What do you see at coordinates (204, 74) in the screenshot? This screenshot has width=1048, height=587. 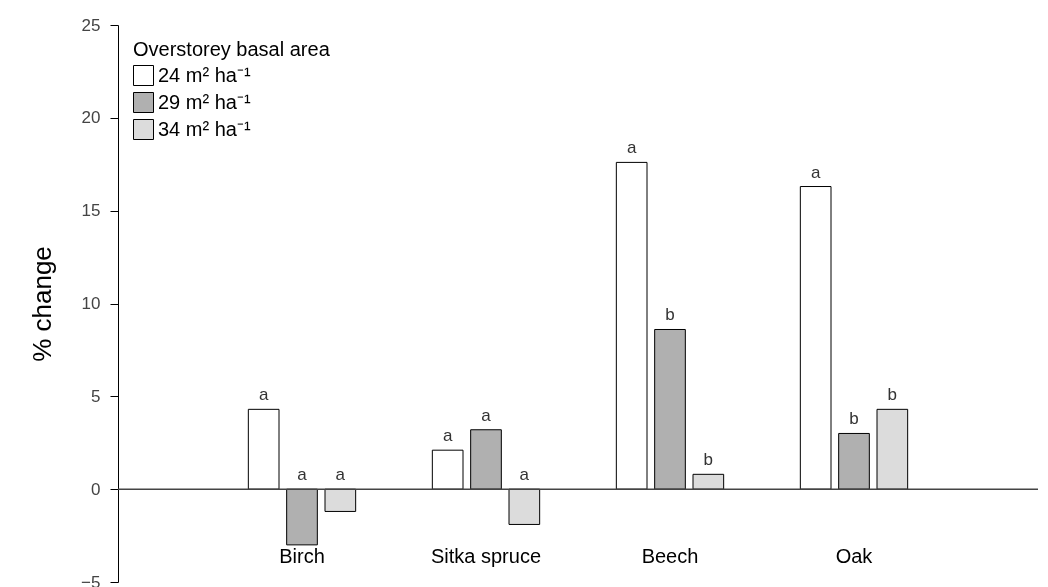 I see `legend-label: 24 m² ha⁻¹` at bounding box center [204, 74].